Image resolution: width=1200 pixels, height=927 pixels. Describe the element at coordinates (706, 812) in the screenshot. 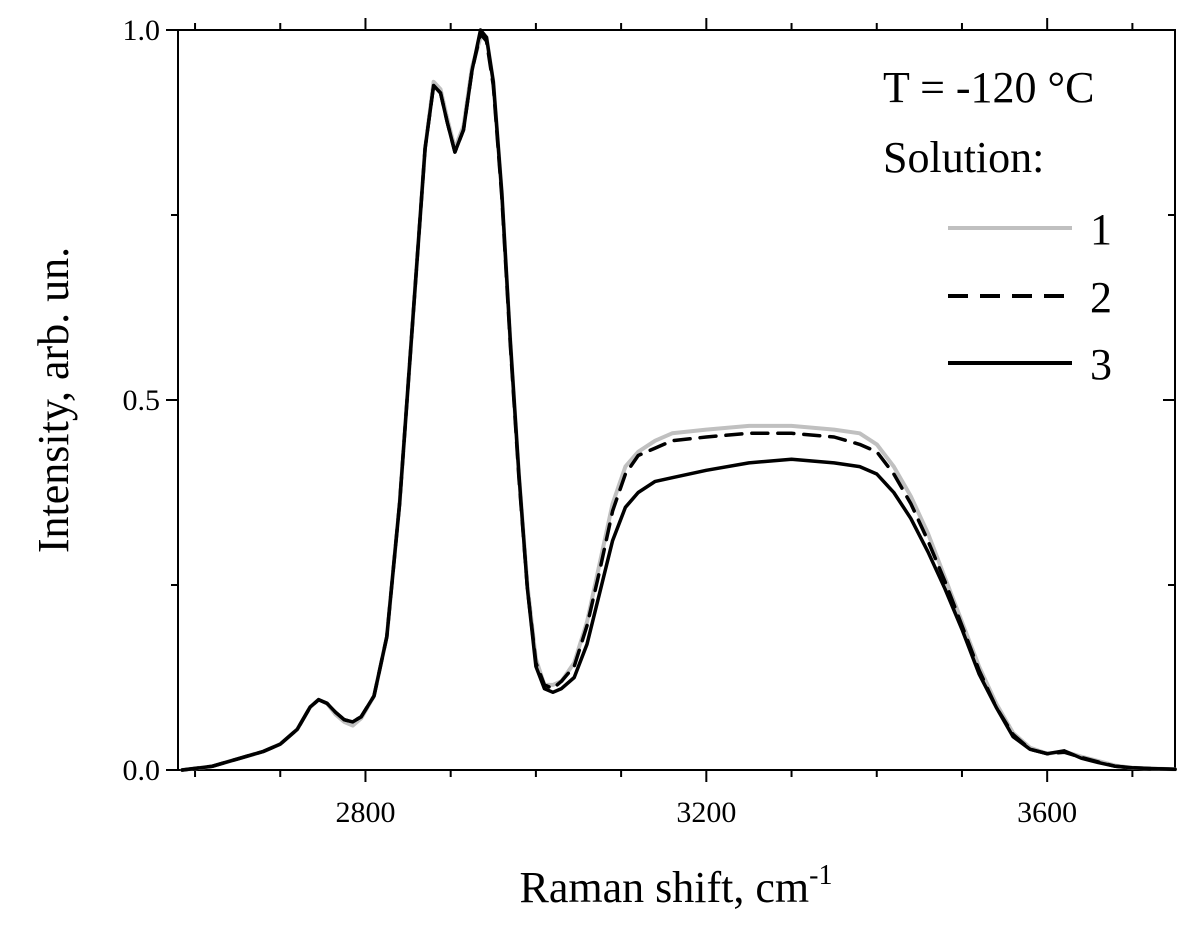

I see `x-tick-label: 3200` at that location.